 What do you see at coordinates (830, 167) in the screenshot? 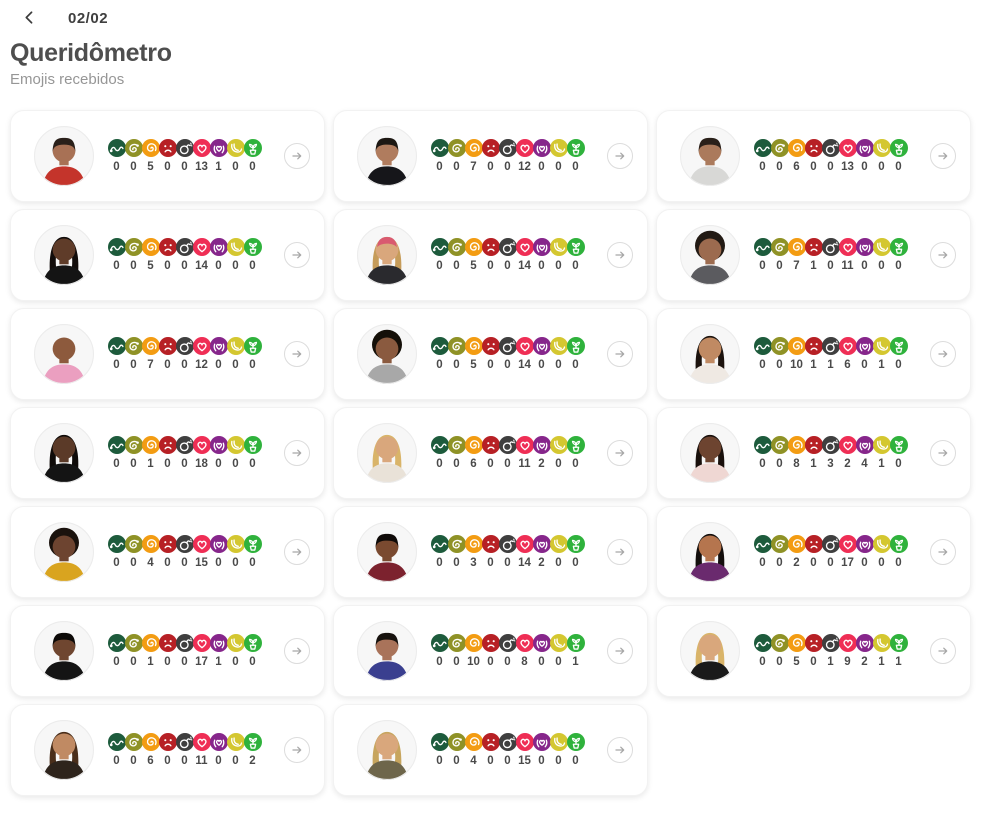
I see `counts-row: 0 0 6 0 0 13 0 0 0` at bounding box center [830, 167].